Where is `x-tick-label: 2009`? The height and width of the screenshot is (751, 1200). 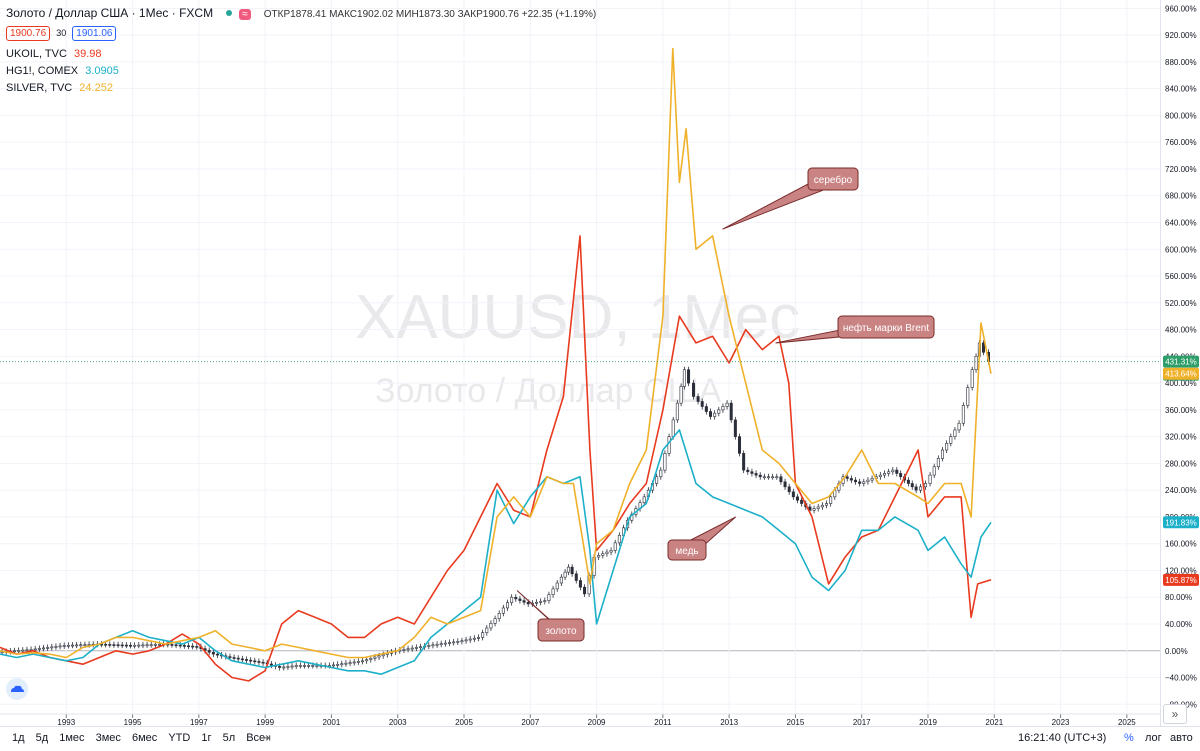 x-tick-label: 2009 is located at coordinates (597, 722).